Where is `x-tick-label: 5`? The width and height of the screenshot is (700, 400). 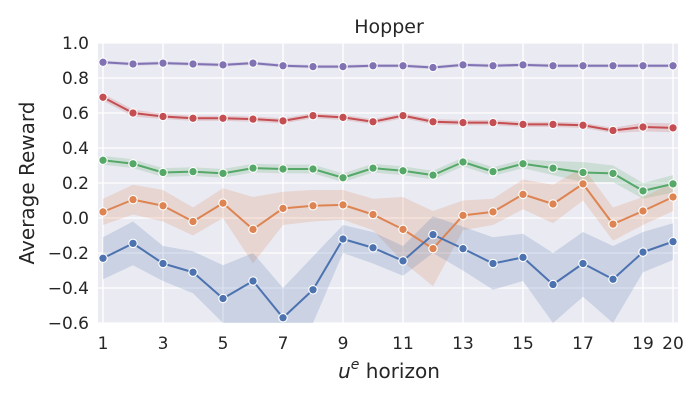 x-tick-label: 5 is located at coordinates (223, 344).